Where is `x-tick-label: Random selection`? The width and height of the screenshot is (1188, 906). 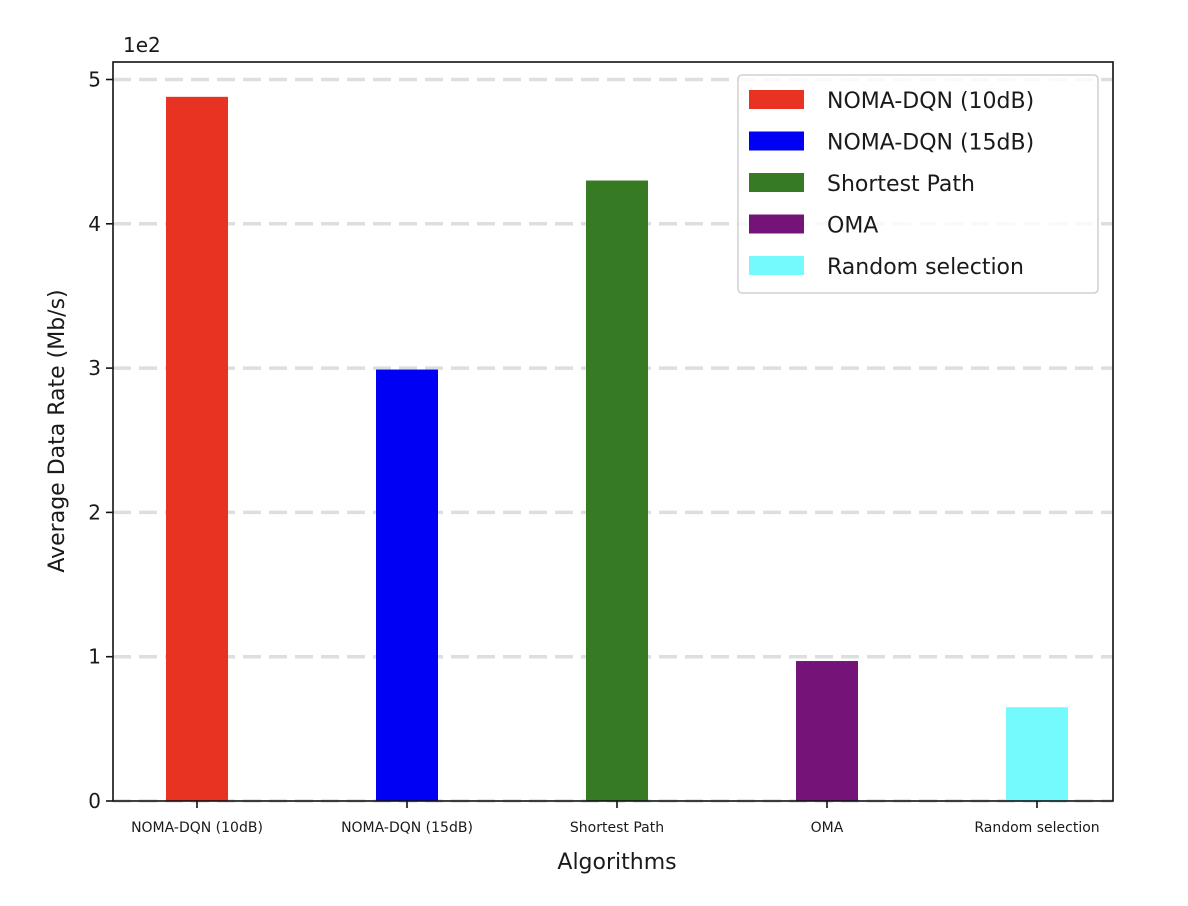 x-tick-label: Random selection is located at coordinates (1036, 828).